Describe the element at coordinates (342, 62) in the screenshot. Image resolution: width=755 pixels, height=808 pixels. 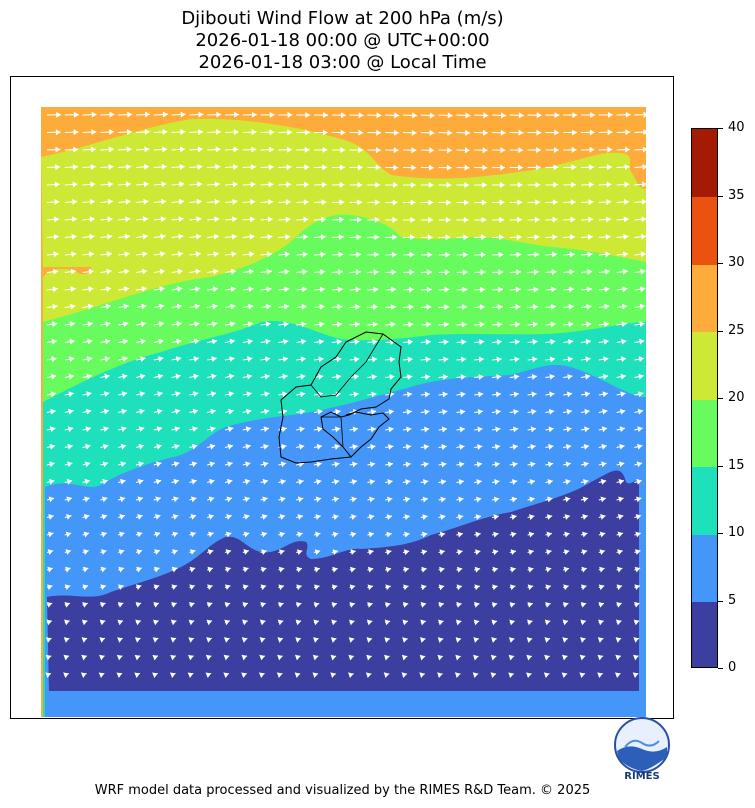
I see `title-line-3: 2026-01-18 03:00 @ Local Time` at that location.